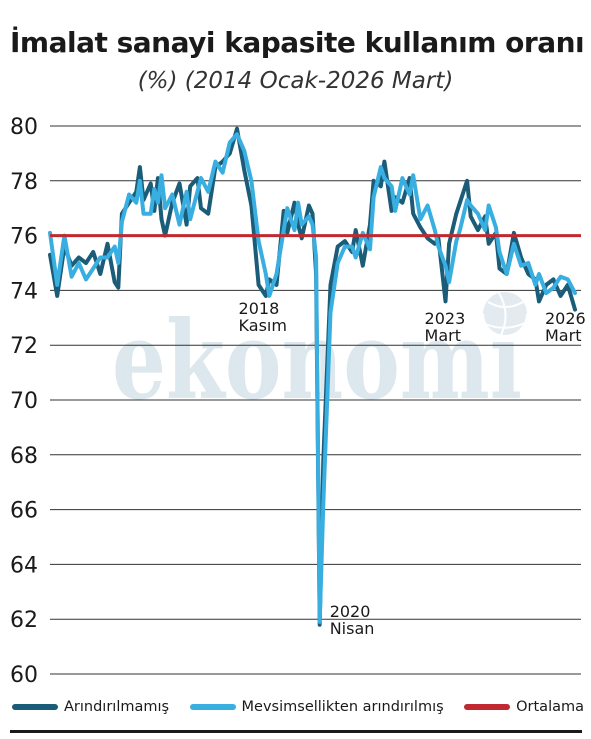 The image size is (591, 739). Describe the element at coordinates (443, 335) in the screenshot. I see `annotation-2023-03-line-2: Mart` at that location.